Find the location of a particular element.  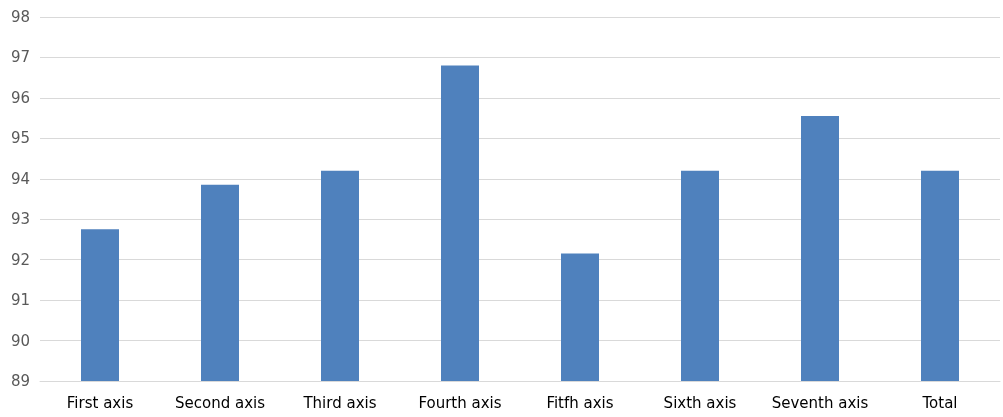

y-tick-label: 96 is located at coordinates (20, 97).